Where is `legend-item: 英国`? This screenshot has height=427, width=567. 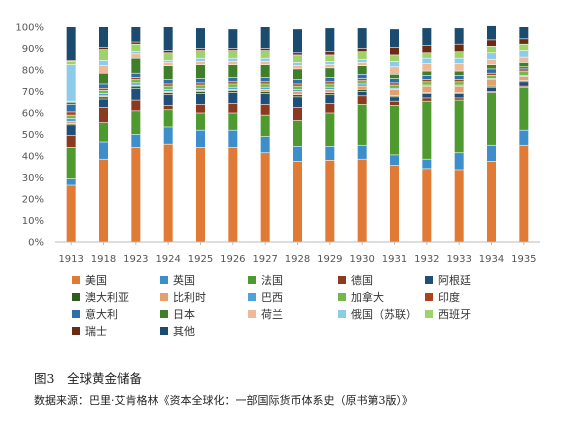 legend-item: 英国 is located at coordinates (177, 280).